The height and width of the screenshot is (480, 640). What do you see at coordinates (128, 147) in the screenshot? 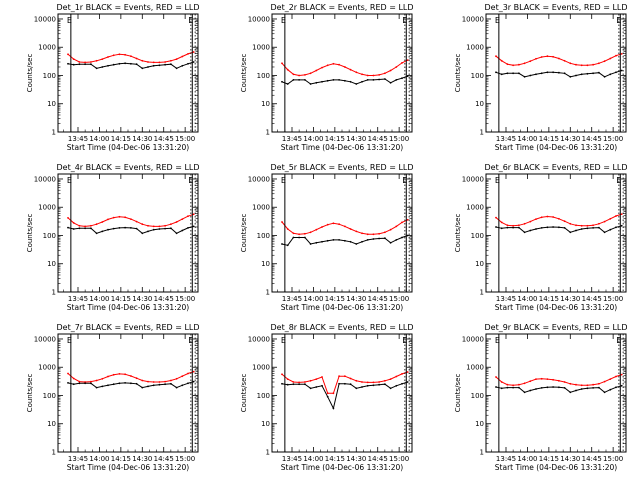
I see `x-axis-label: Start Time (04-Dec-06 13:31:20)` at bounding box center [128, 147].